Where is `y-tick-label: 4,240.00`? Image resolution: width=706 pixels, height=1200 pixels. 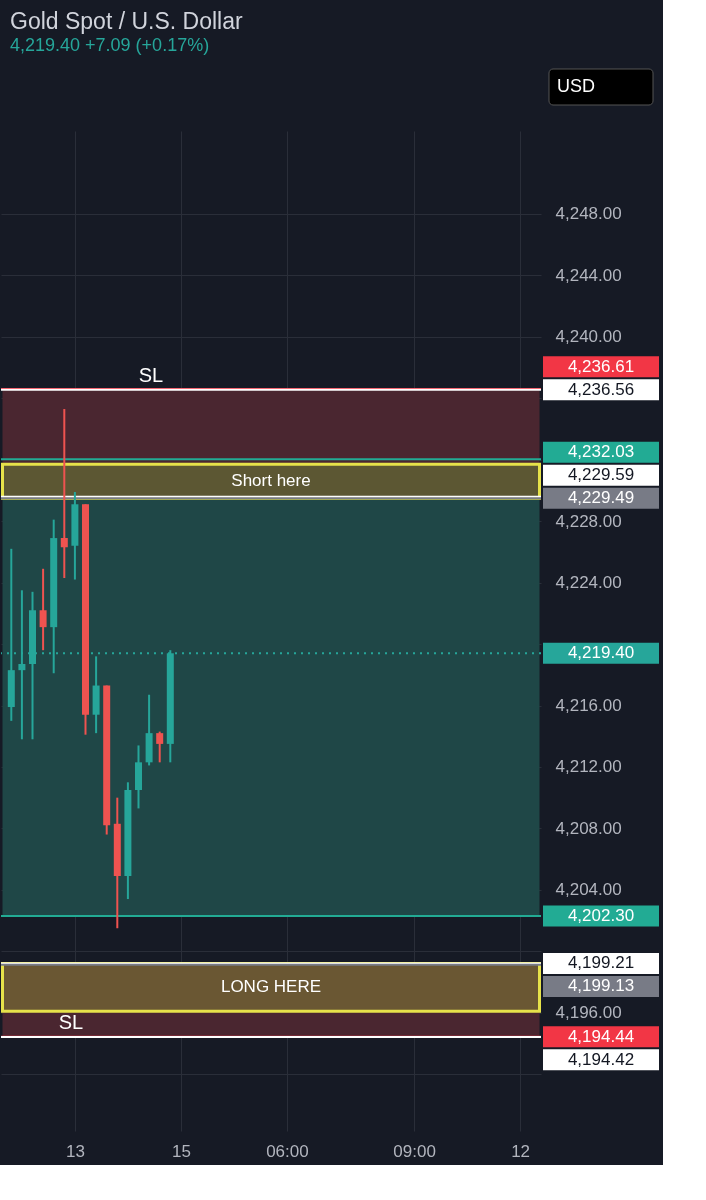
y-tick-label: 4,240.00 is located at coordinates (588, 337).